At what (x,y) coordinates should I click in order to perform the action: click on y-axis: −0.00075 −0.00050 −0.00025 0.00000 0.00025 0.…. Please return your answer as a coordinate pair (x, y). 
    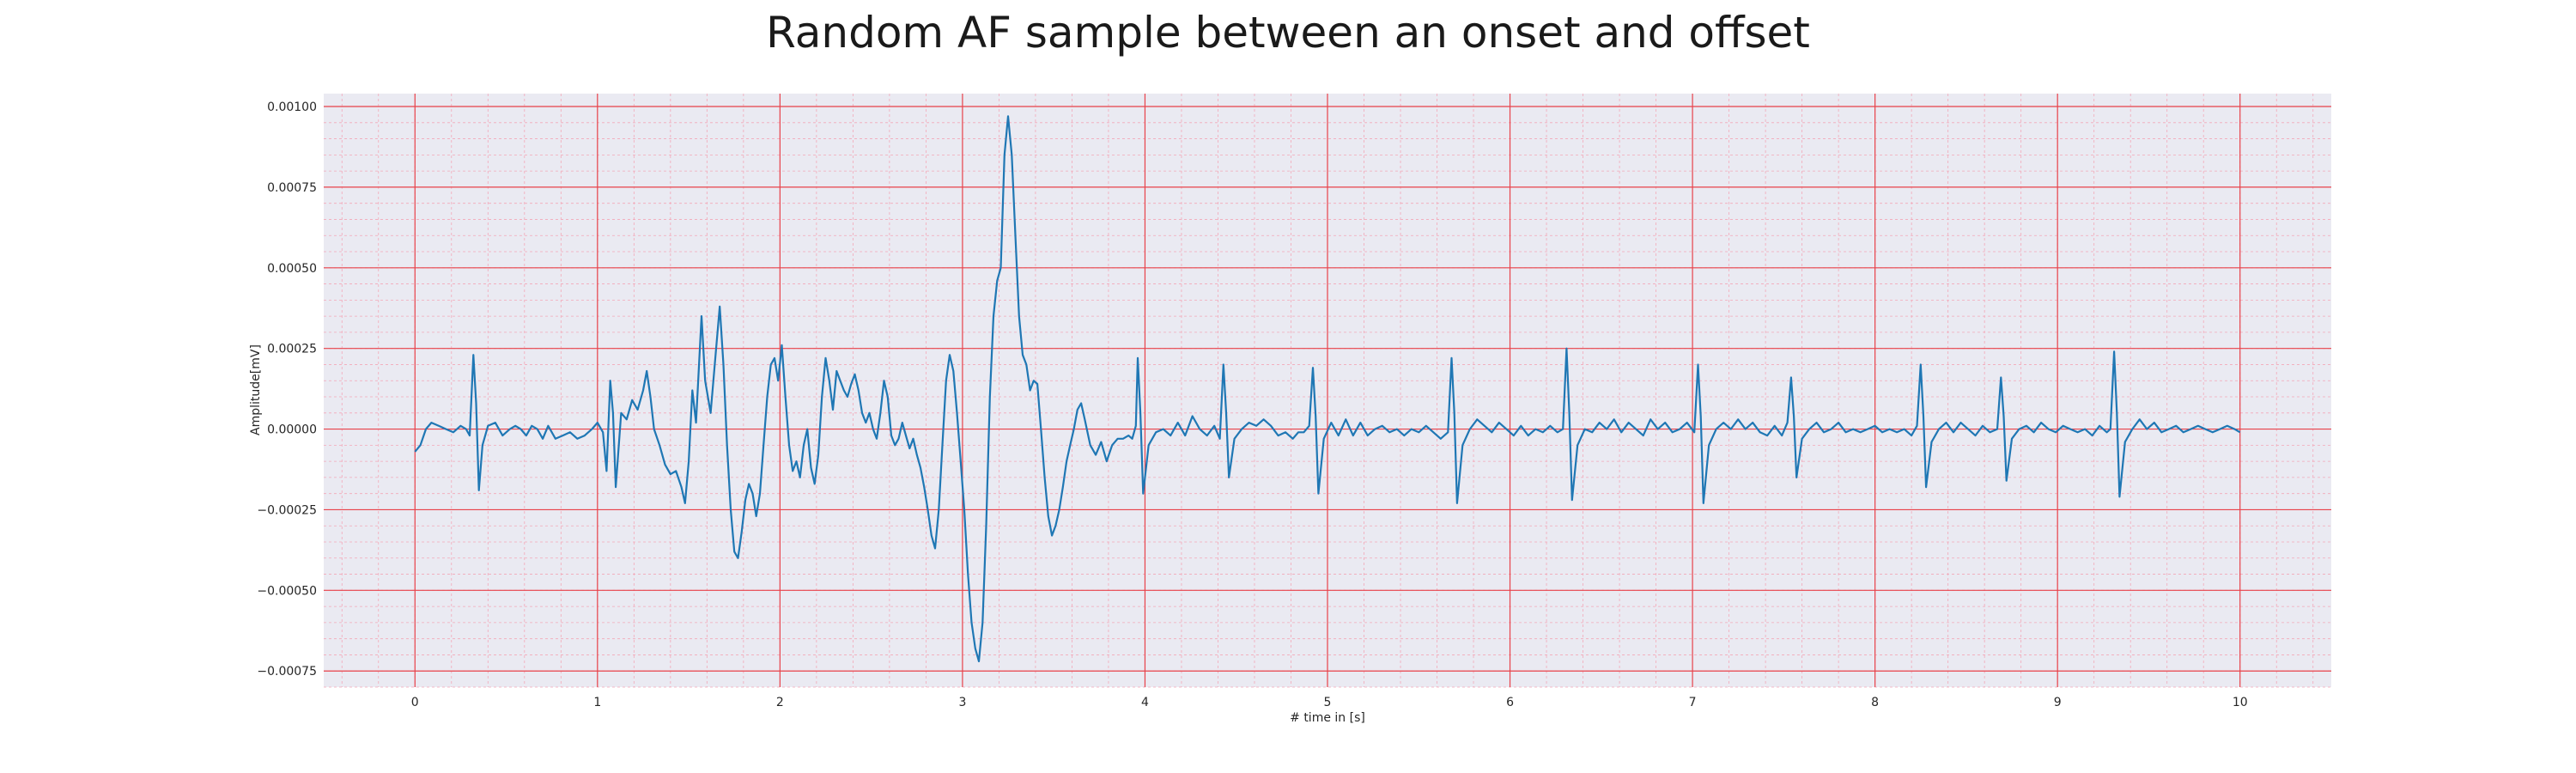
    Looking at the image, I should click on (287, 389).